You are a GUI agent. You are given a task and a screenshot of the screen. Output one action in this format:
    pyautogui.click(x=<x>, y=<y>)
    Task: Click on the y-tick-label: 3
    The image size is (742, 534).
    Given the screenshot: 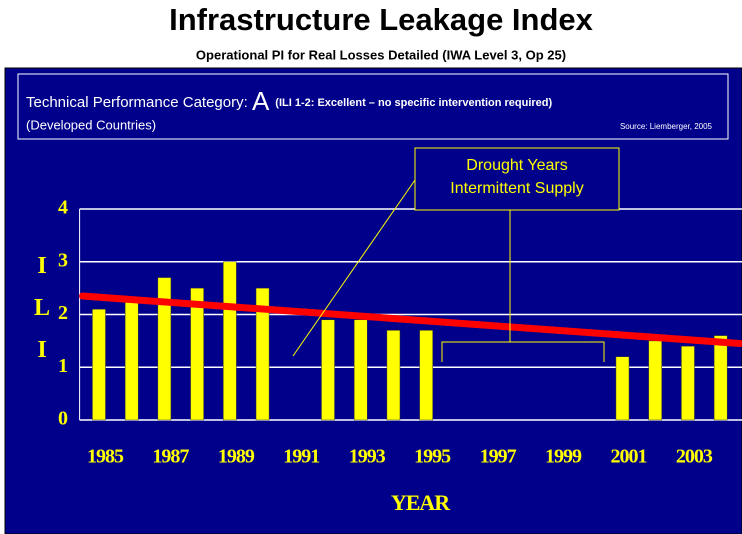 What is the action you would take?
    pyautogui.click(x=63, y=260)
    